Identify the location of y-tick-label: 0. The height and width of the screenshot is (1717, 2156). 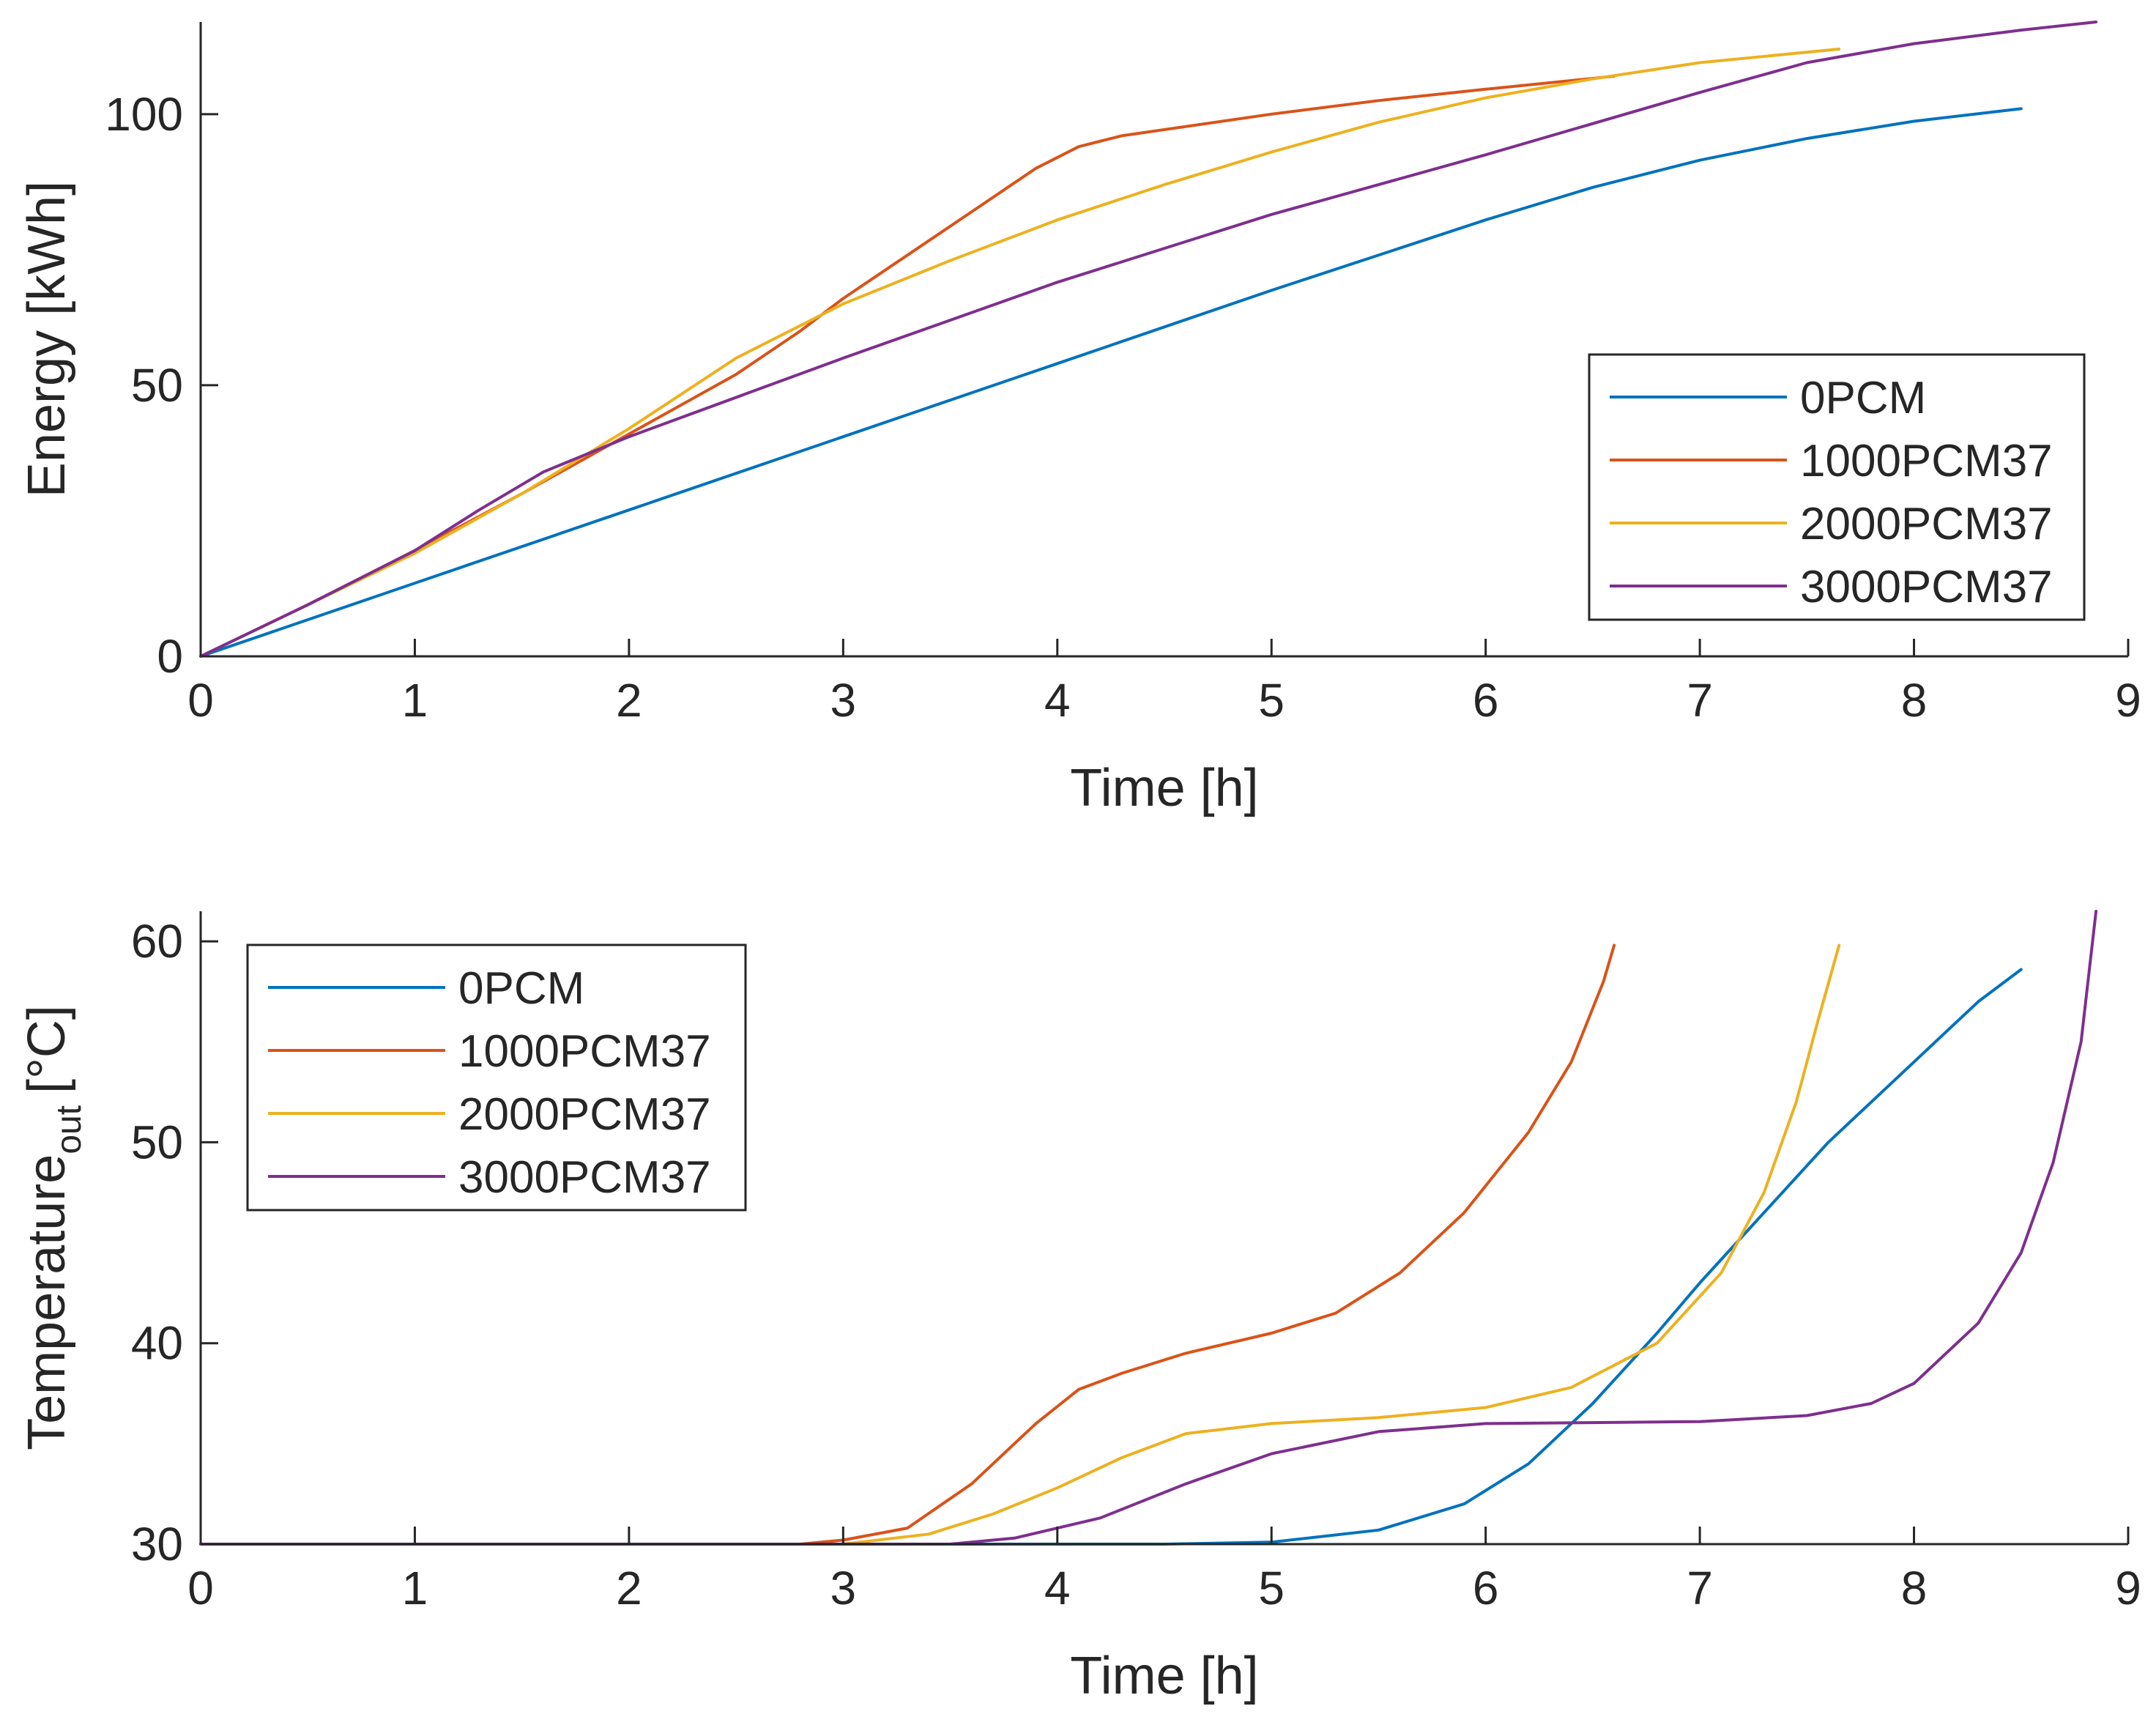
(170, 656).